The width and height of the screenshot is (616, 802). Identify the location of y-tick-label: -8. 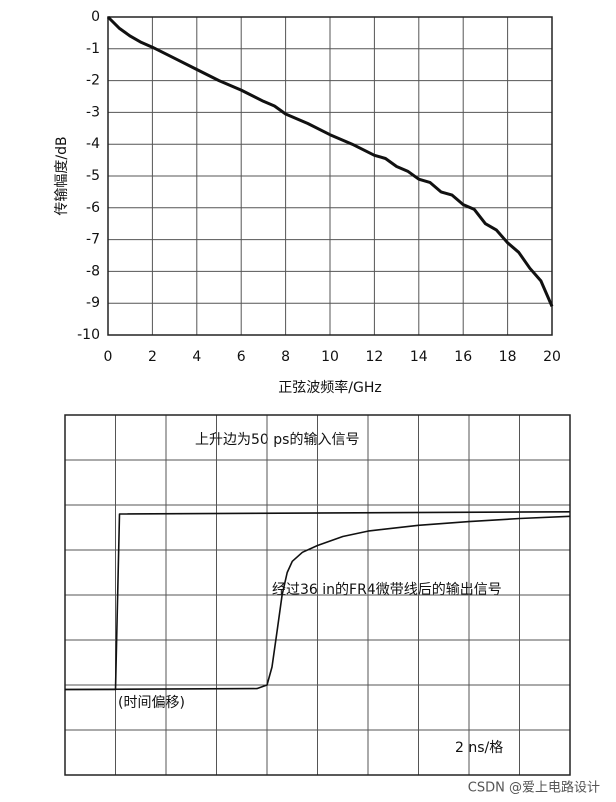
(93, 271).